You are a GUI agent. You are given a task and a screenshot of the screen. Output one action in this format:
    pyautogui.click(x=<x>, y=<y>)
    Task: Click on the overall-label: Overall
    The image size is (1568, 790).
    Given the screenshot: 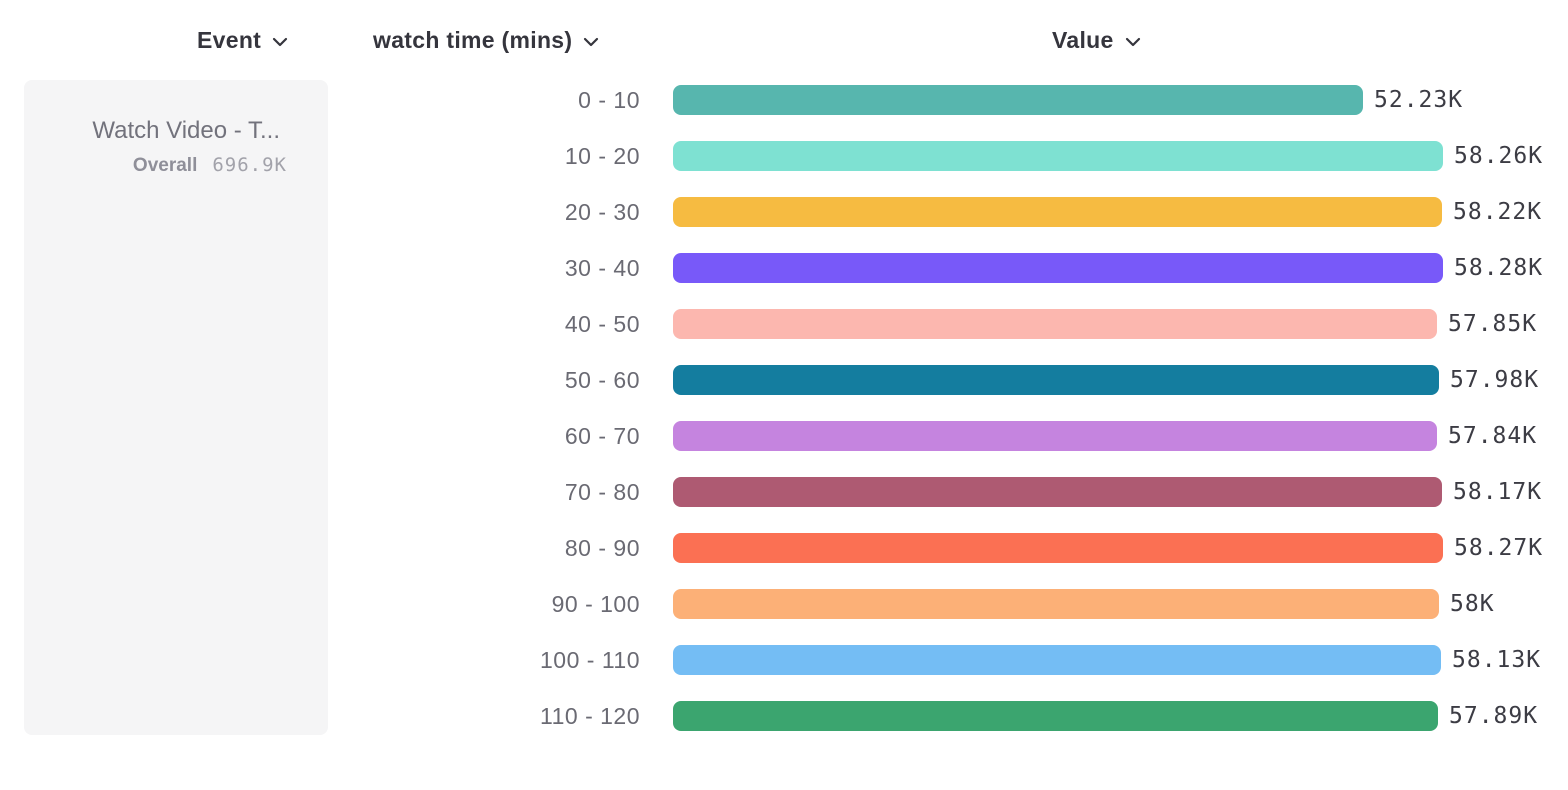 What is the action you would take?
    pyautogui.click(x=165, y=165)
    